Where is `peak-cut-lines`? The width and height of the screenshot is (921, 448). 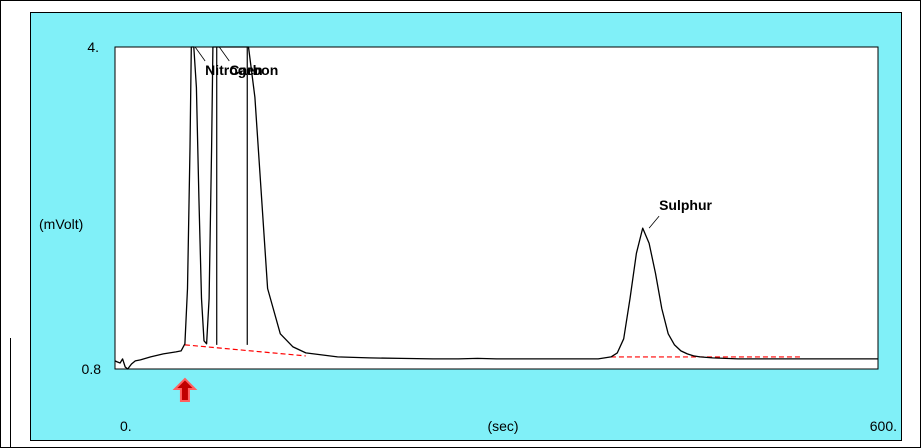
peak-cut-lines is located at coordinates (232, 196).